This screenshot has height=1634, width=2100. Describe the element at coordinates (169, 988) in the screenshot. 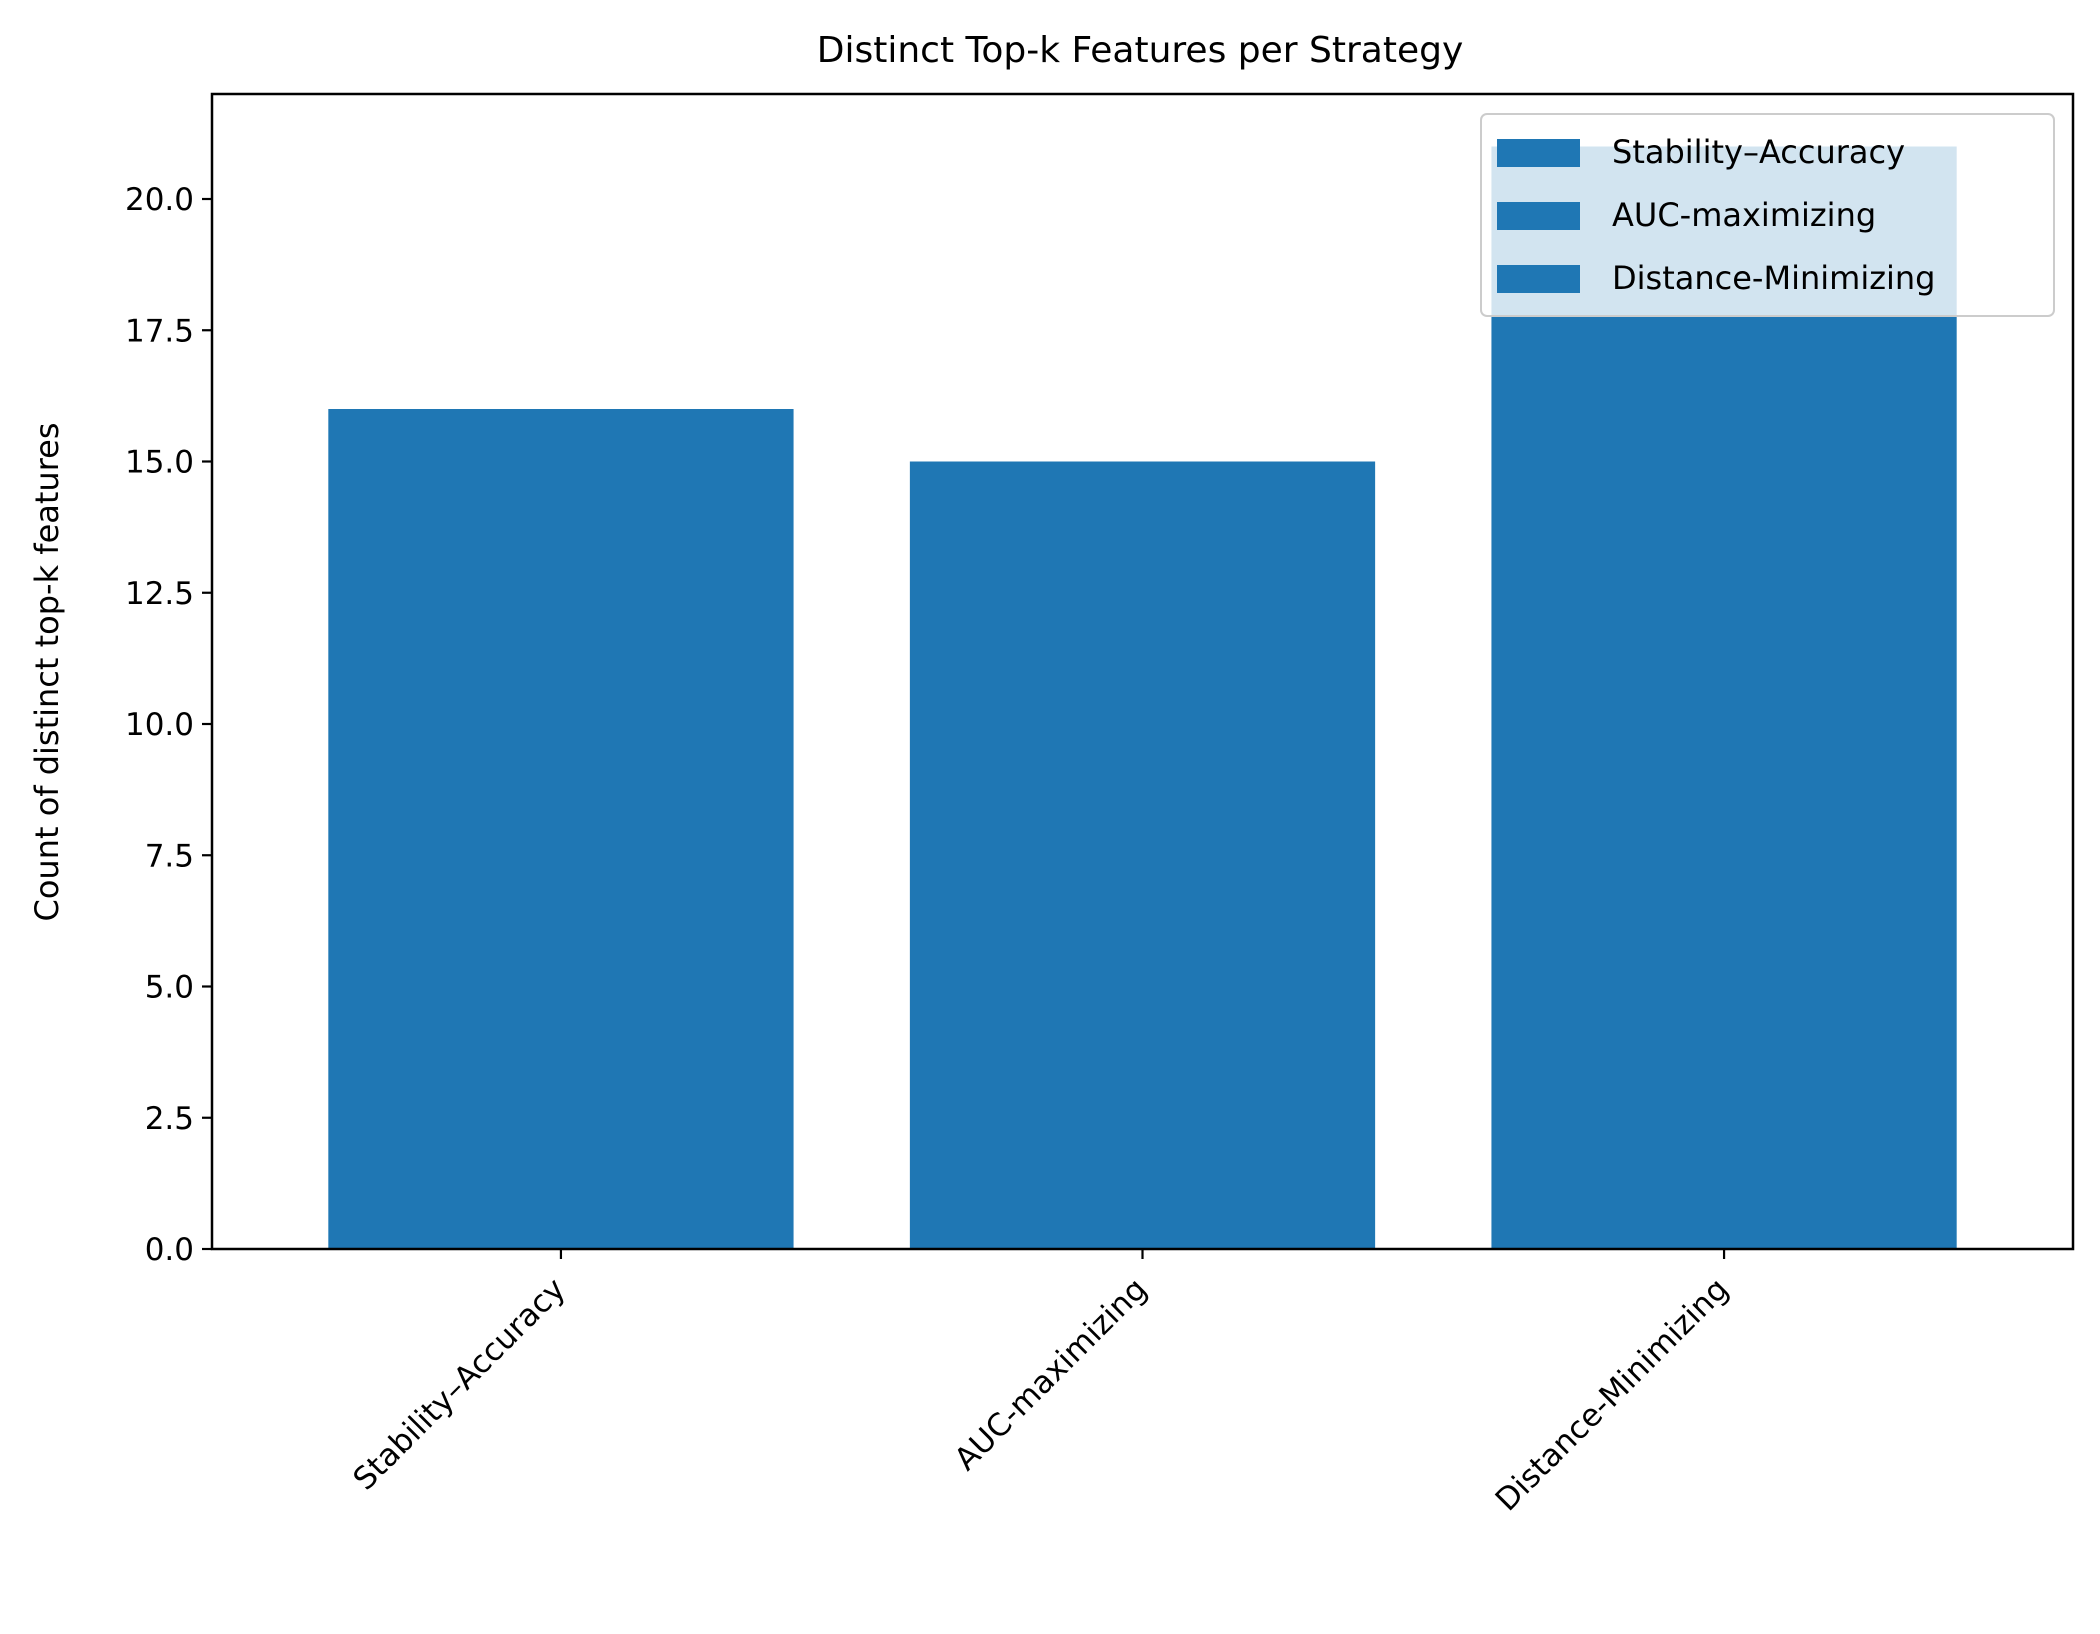

I see `y-tick-label: 5.0` at that location.